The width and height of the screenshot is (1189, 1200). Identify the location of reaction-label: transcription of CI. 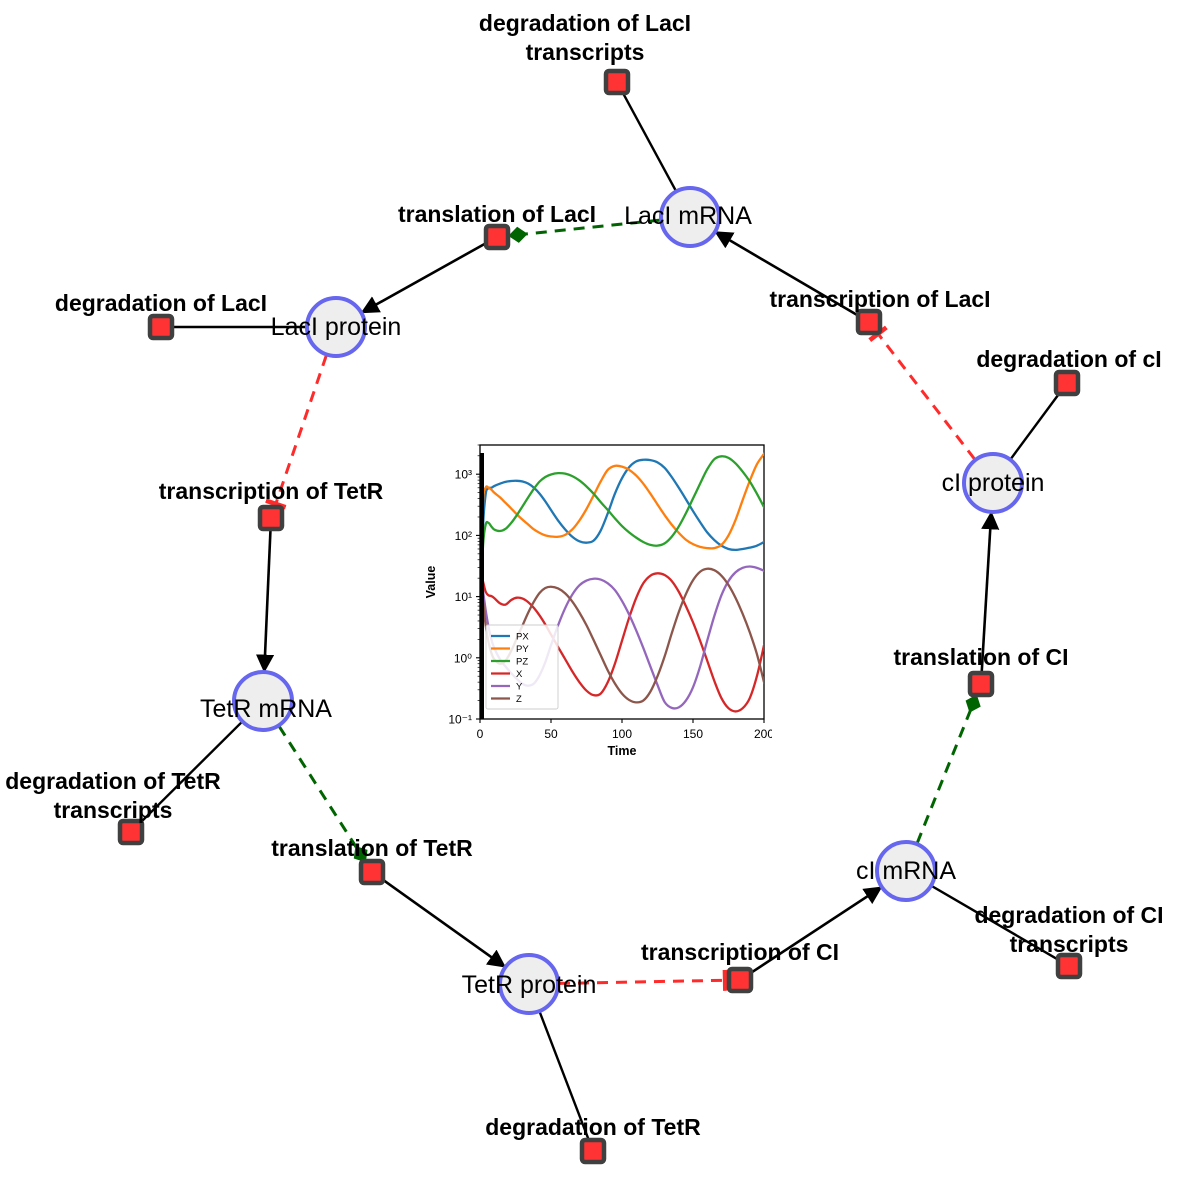
(740, 952).